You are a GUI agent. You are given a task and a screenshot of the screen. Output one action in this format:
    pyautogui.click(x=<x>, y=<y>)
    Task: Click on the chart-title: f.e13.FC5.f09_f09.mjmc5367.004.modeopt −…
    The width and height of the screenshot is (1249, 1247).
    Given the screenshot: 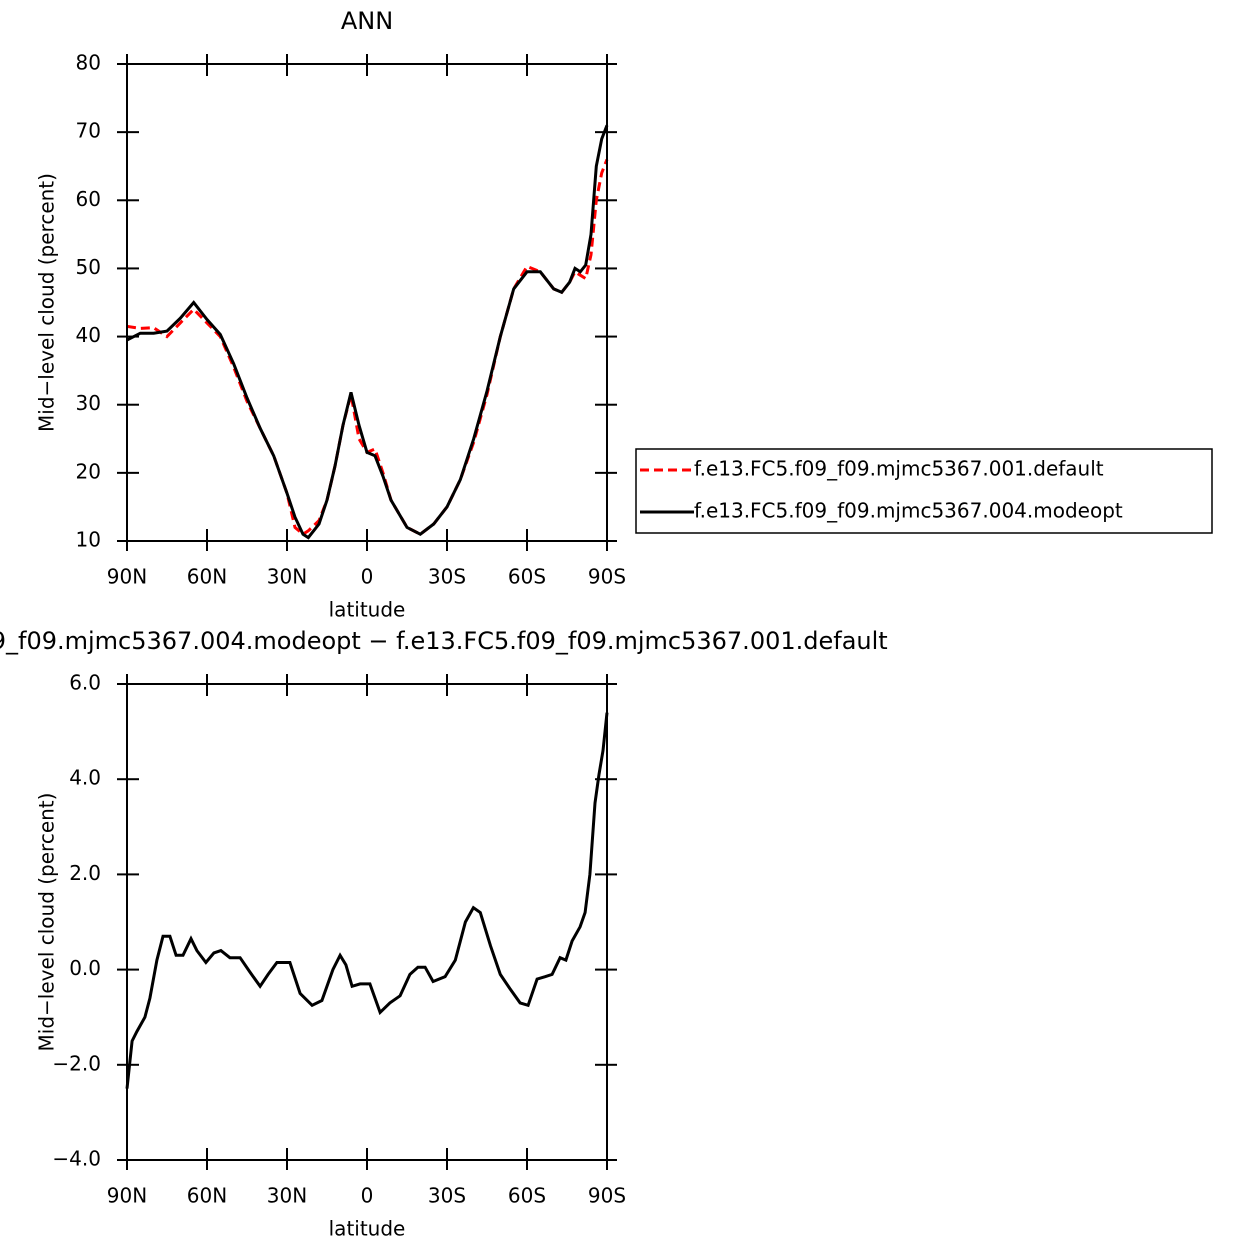 What is the action you would take?
    pyautogui.click(x=444, y=641)
    